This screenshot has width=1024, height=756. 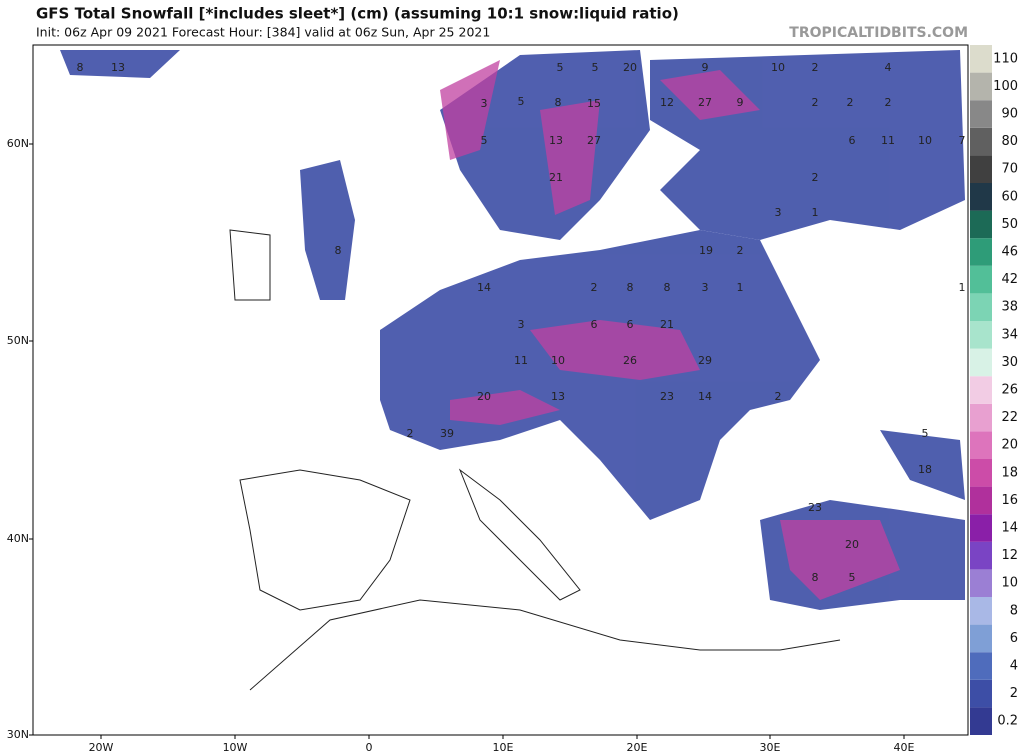 I want to click on lon-label: 30E, so click(x=770, y=747).